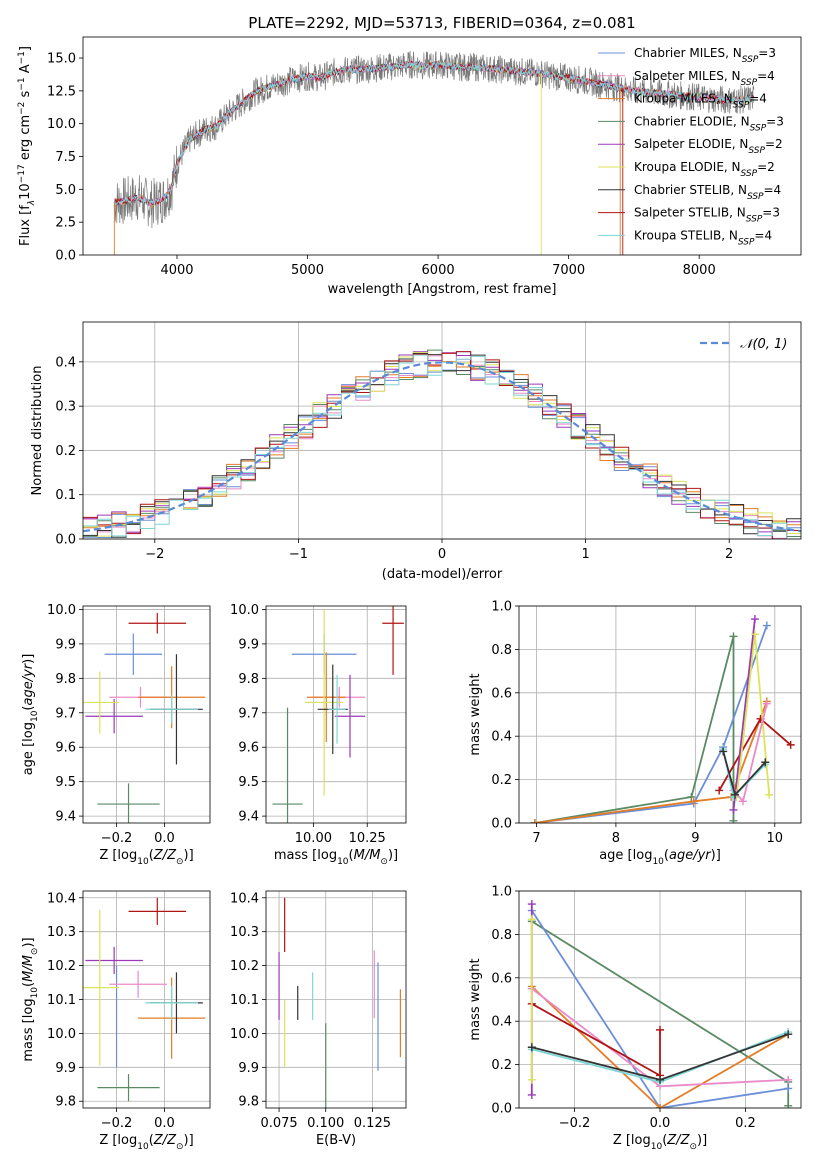  What do you see at coordinates (708, 146) in the screenshot?
I see `legend-label-4: Salpeter ELODIE, NSSP=2` at bounding box center [708, 146].